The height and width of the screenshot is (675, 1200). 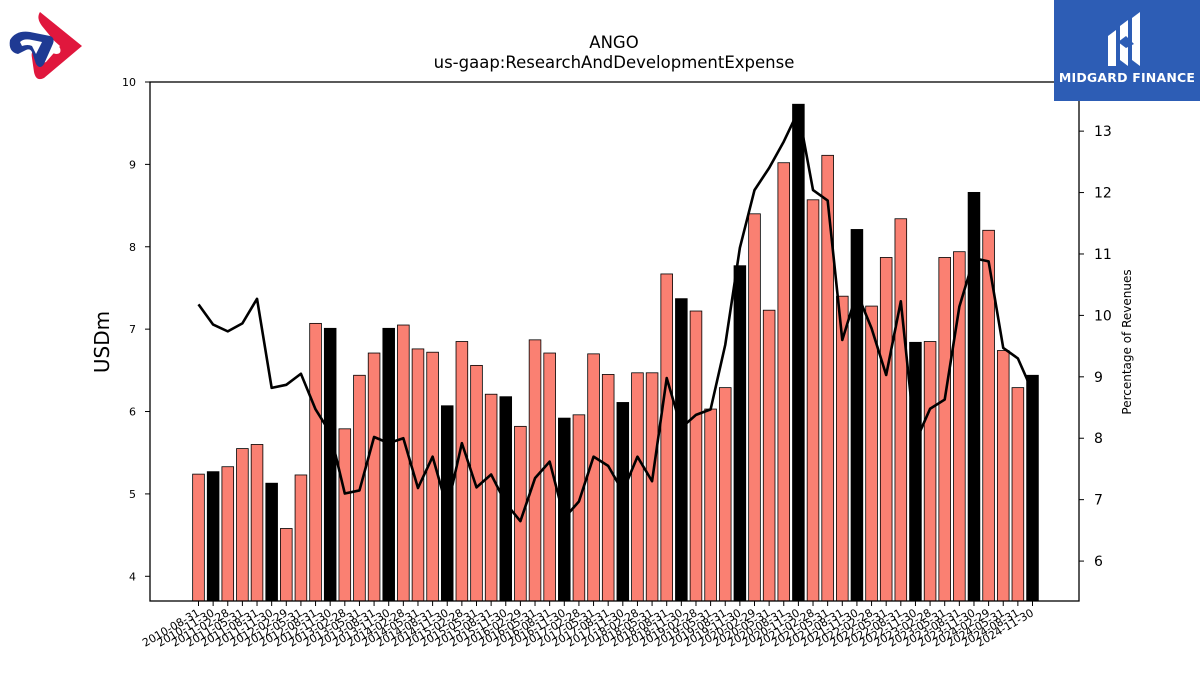 I want to click on y-axis-right: 6 7 8 9 10 11 12 13, so click(x=1095, y=347).